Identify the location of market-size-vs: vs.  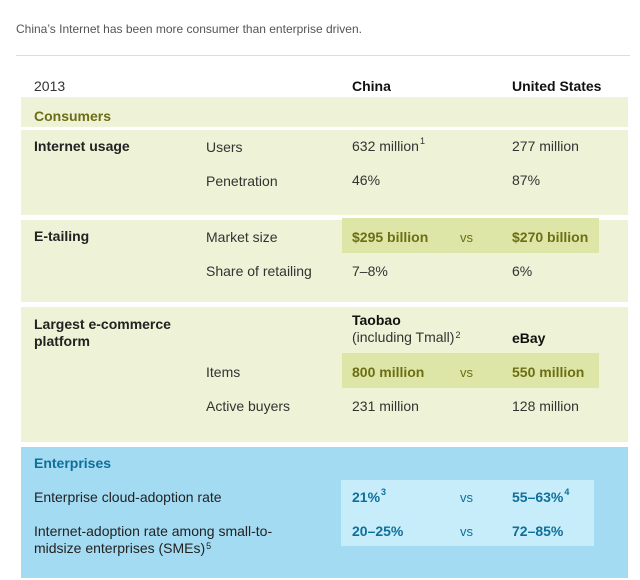
(466, 237).